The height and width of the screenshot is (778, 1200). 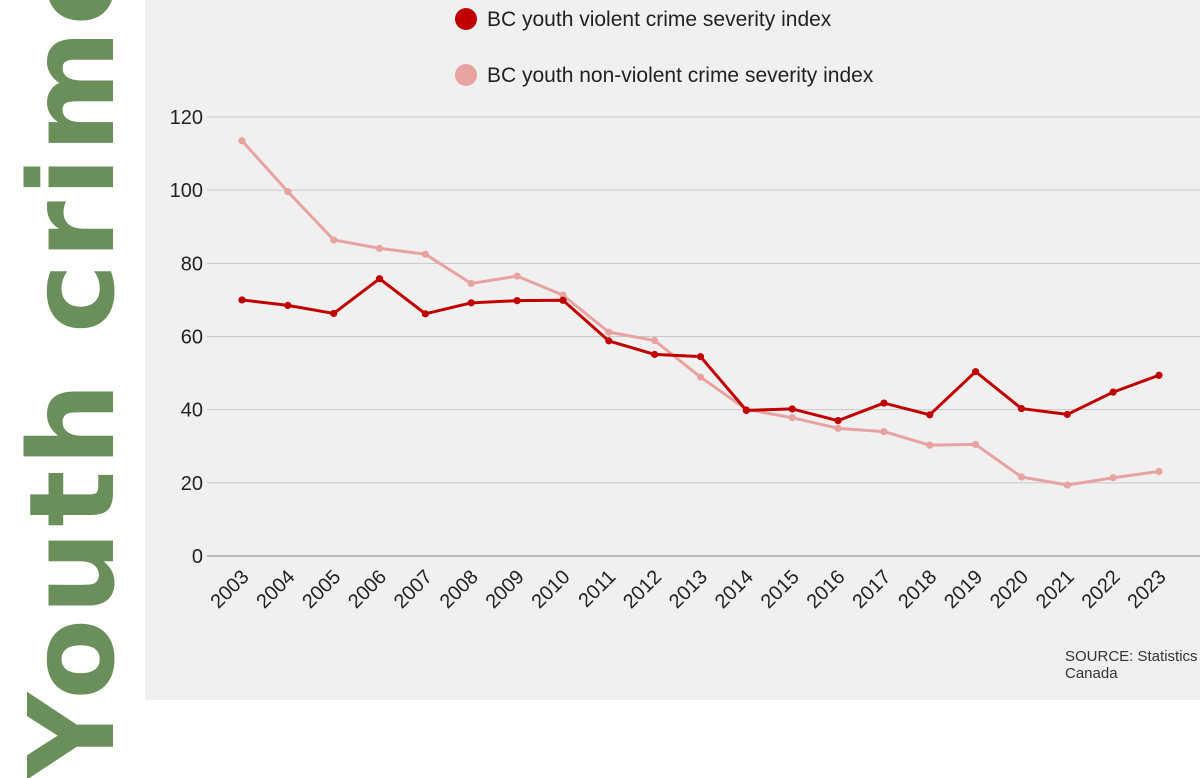 I want to click on data-point-non-violent-2015, so click(x=792, y=418).